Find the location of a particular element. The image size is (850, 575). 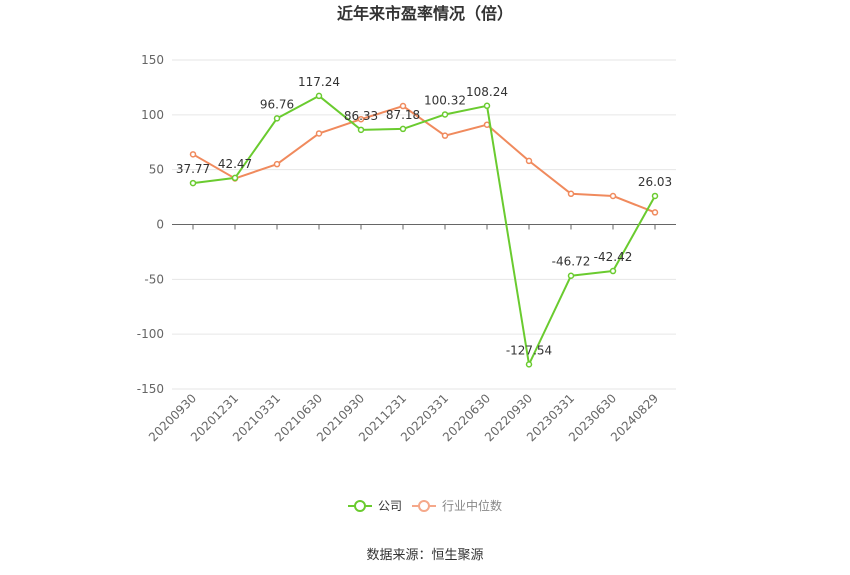

legend-label: 公司 is located at coordinates (390, 506).